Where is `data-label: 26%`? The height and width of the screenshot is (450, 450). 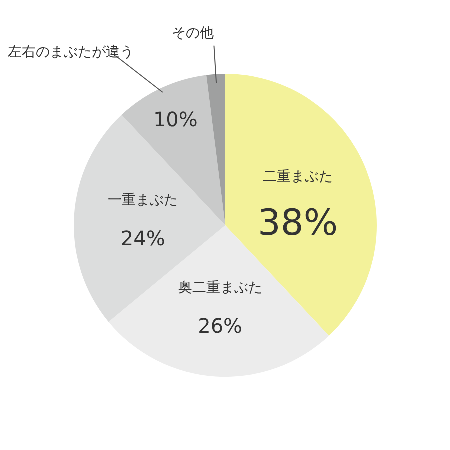 data-label: 26% is located at coordinates (220, 326).